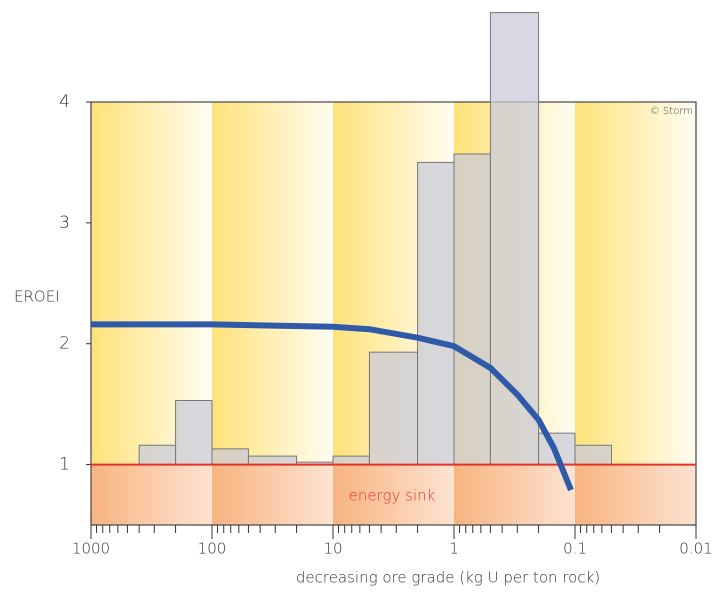  I want to click on x-tick-label: 100, so click(212, 549).